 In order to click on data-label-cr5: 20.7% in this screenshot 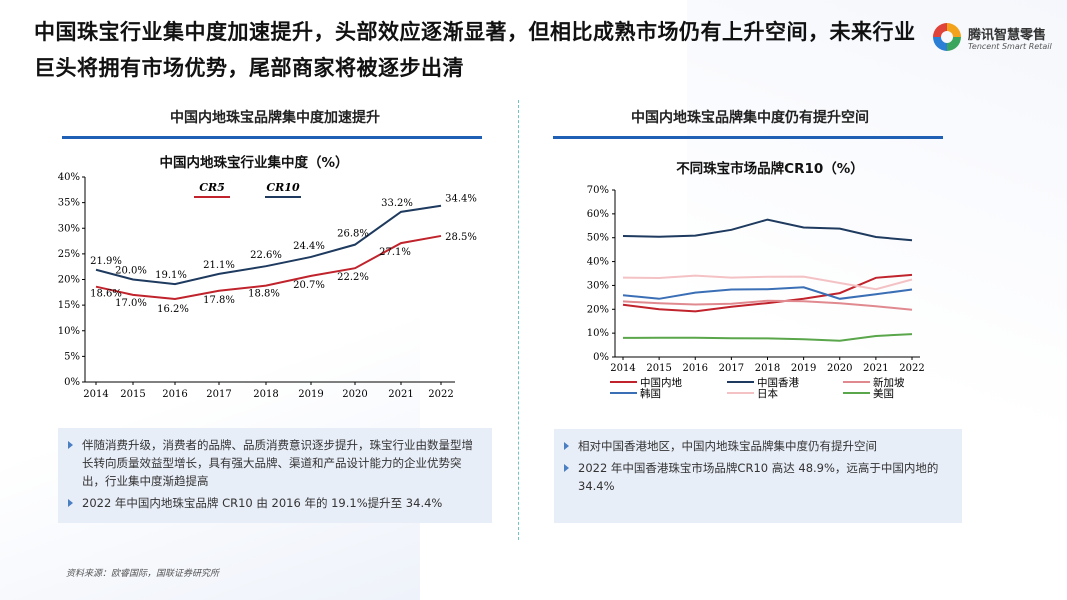, I will do `click(309, 285)`.